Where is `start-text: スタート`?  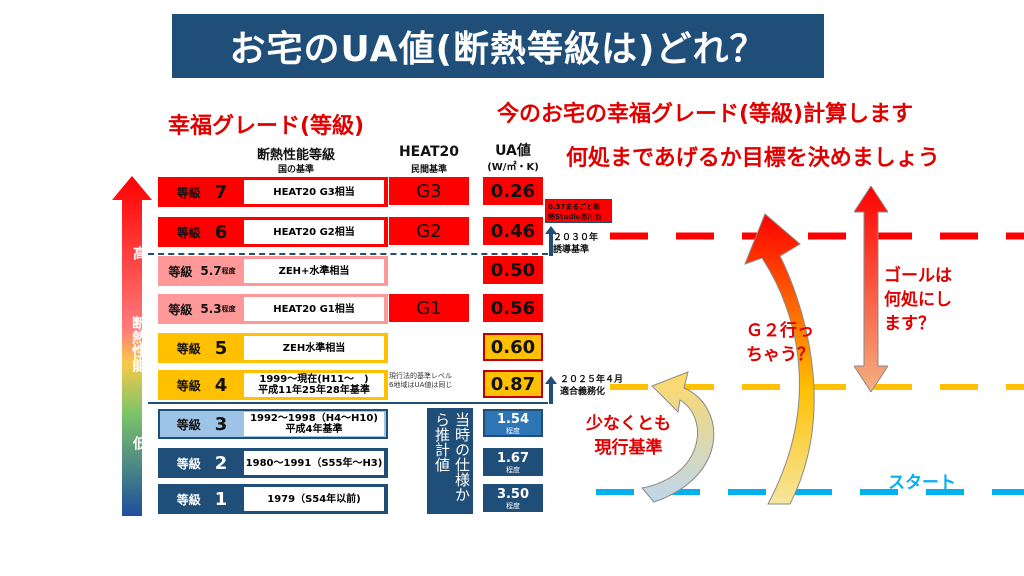
start-text: スタート is located at coordinates (922, 483).